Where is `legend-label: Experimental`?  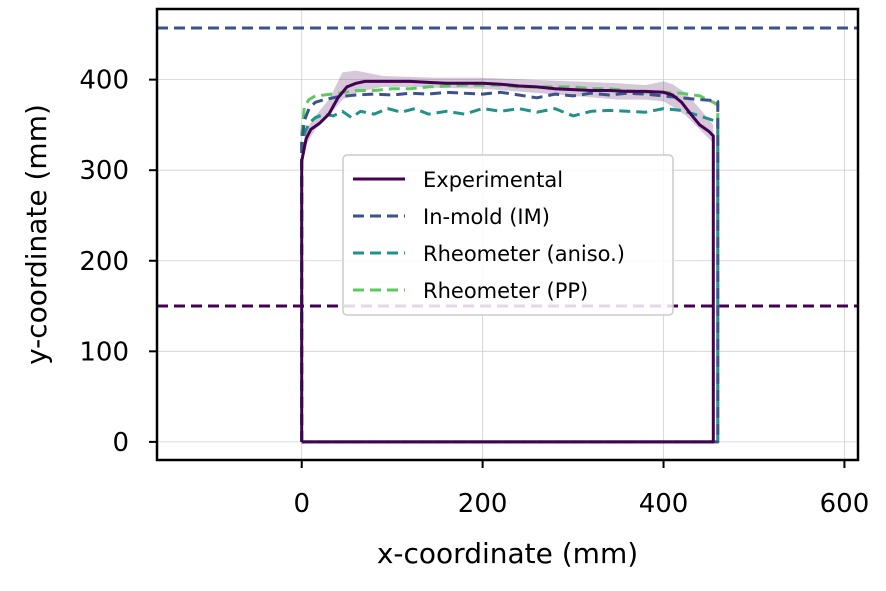 legend-label: Experimental is located at coordinates (493, 180).